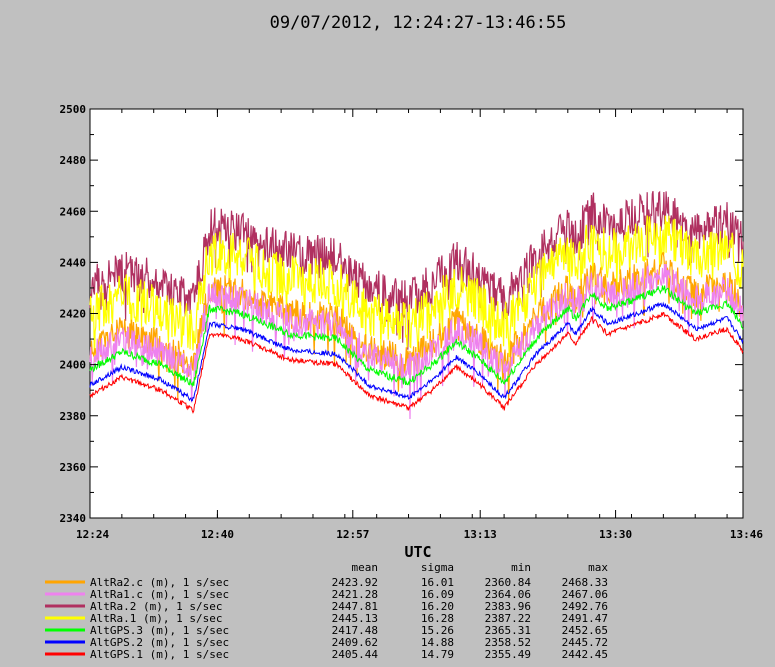  I want to click on x-tick-label: 13:13, so click(480, 534).